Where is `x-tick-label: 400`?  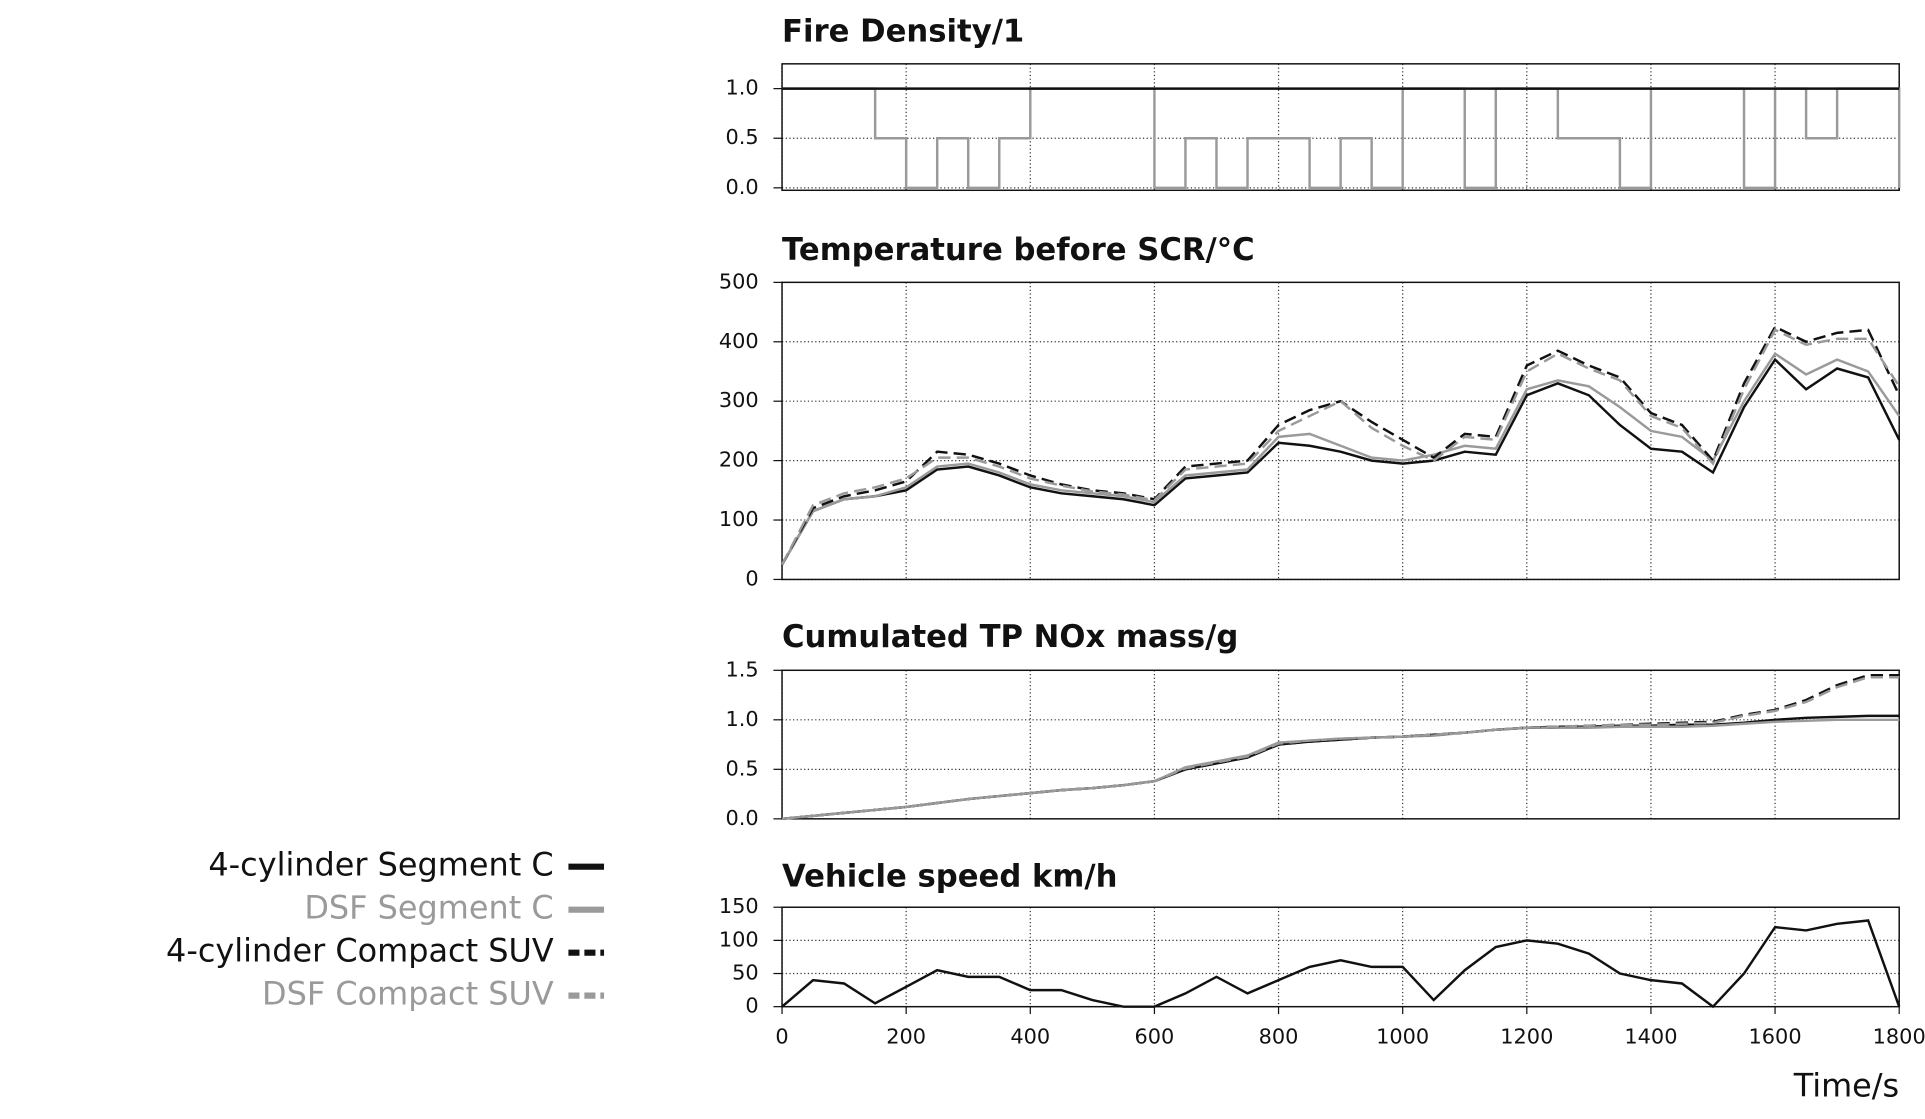
x-tick-label: 400 is located at coordinates (1030, 1036).